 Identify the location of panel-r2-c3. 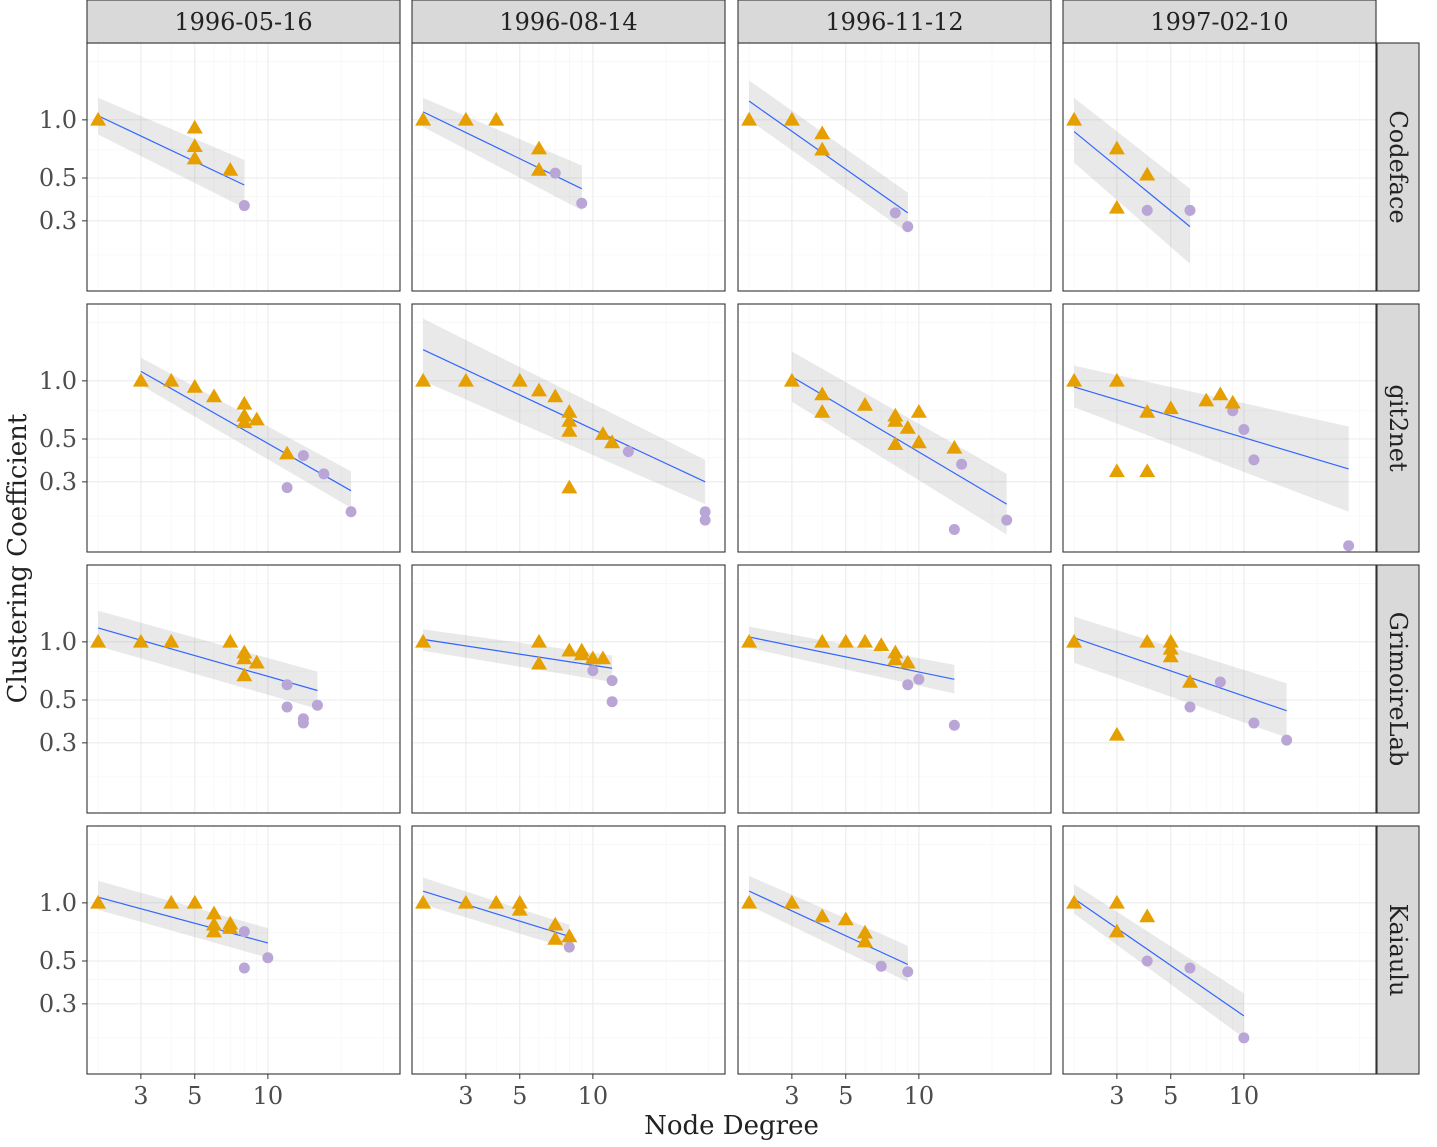
(1219, 689).